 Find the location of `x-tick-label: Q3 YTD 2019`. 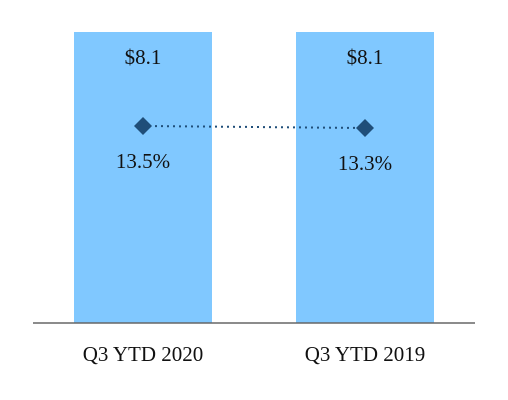

x-tick-label: Q3 YTD 2019 is located at coordinates (365, 354).